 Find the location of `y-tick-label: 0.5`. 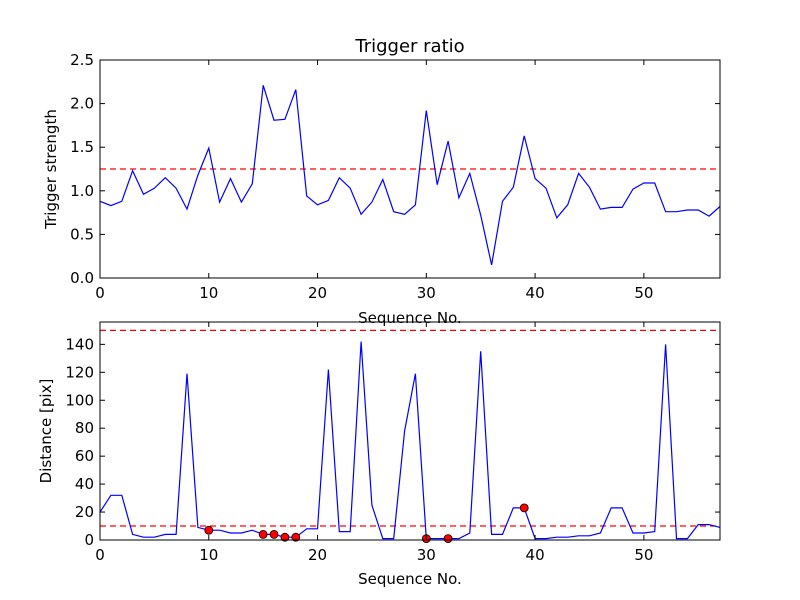

y-tick-label: 0.5 is located at coordinates (82, 234).